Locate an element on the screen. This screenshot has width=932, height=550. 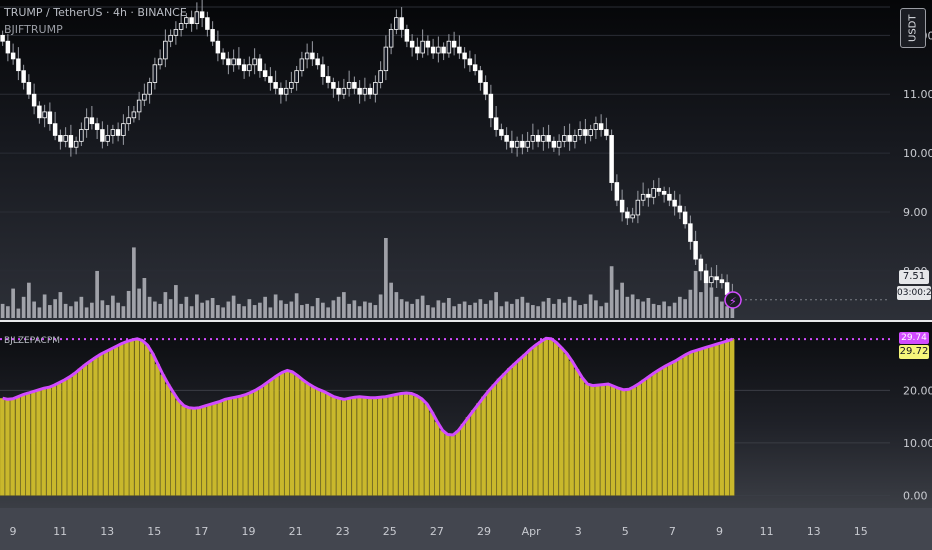
time-axis: 9 11 13 15 17 19 21 23 25 27 29 Apr 3 5 7 9 11 13 15 is located at coordinates (466, 529).